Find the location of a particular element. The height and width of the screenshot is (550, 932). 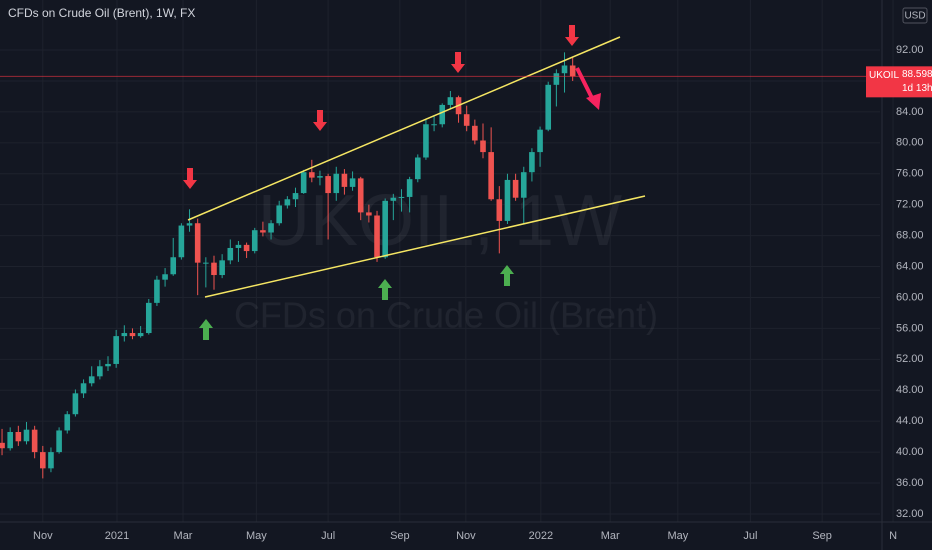

y-tick-label: 56.00 is located at coordinates (910, 328).